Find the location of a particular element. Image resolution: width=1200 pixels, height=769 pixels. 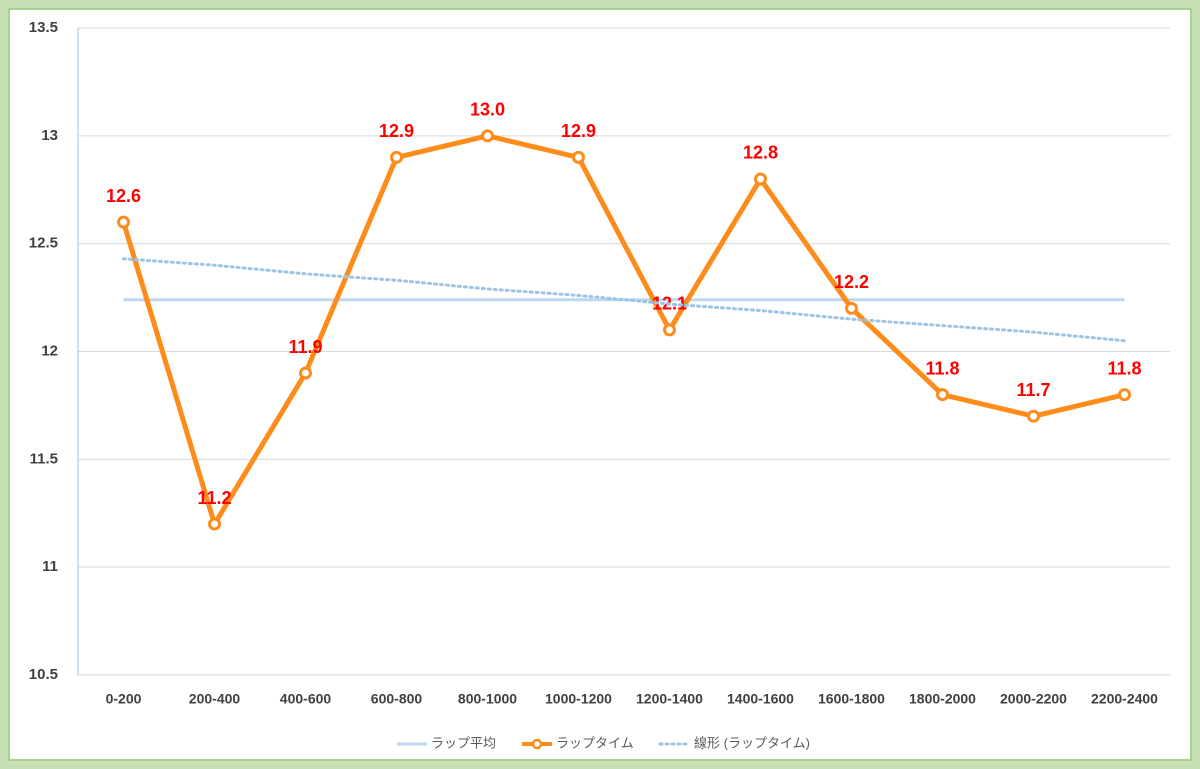

y-tick-label: 10.5 is located at coordinates (43, 674).